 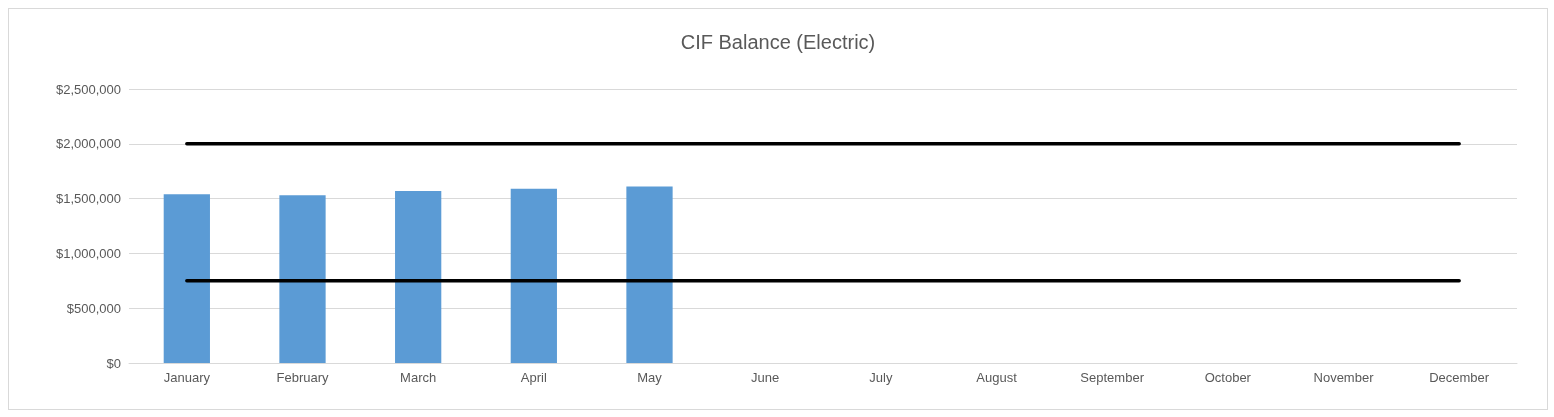 I want to click on y-tick-label: $1,500,000, so click(x=88, y=199).